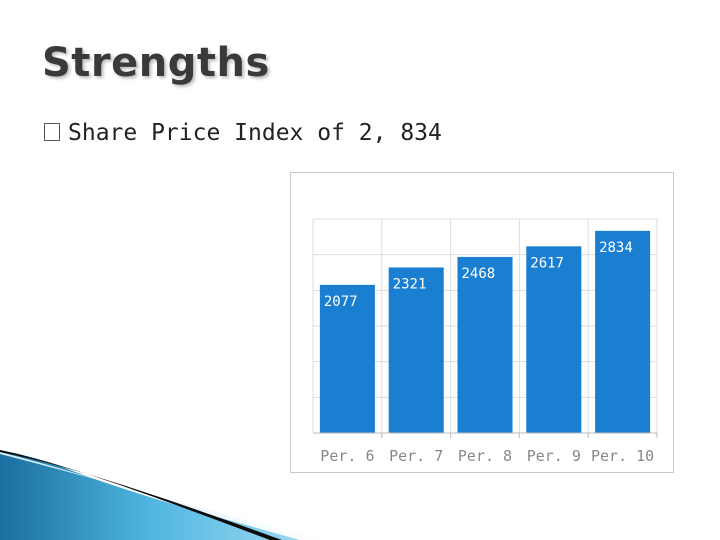  What do you see at coordinates (622, 456) in the screenshot?
I see `x-tick-label: Per. 10` at bounding box center [622, 456].